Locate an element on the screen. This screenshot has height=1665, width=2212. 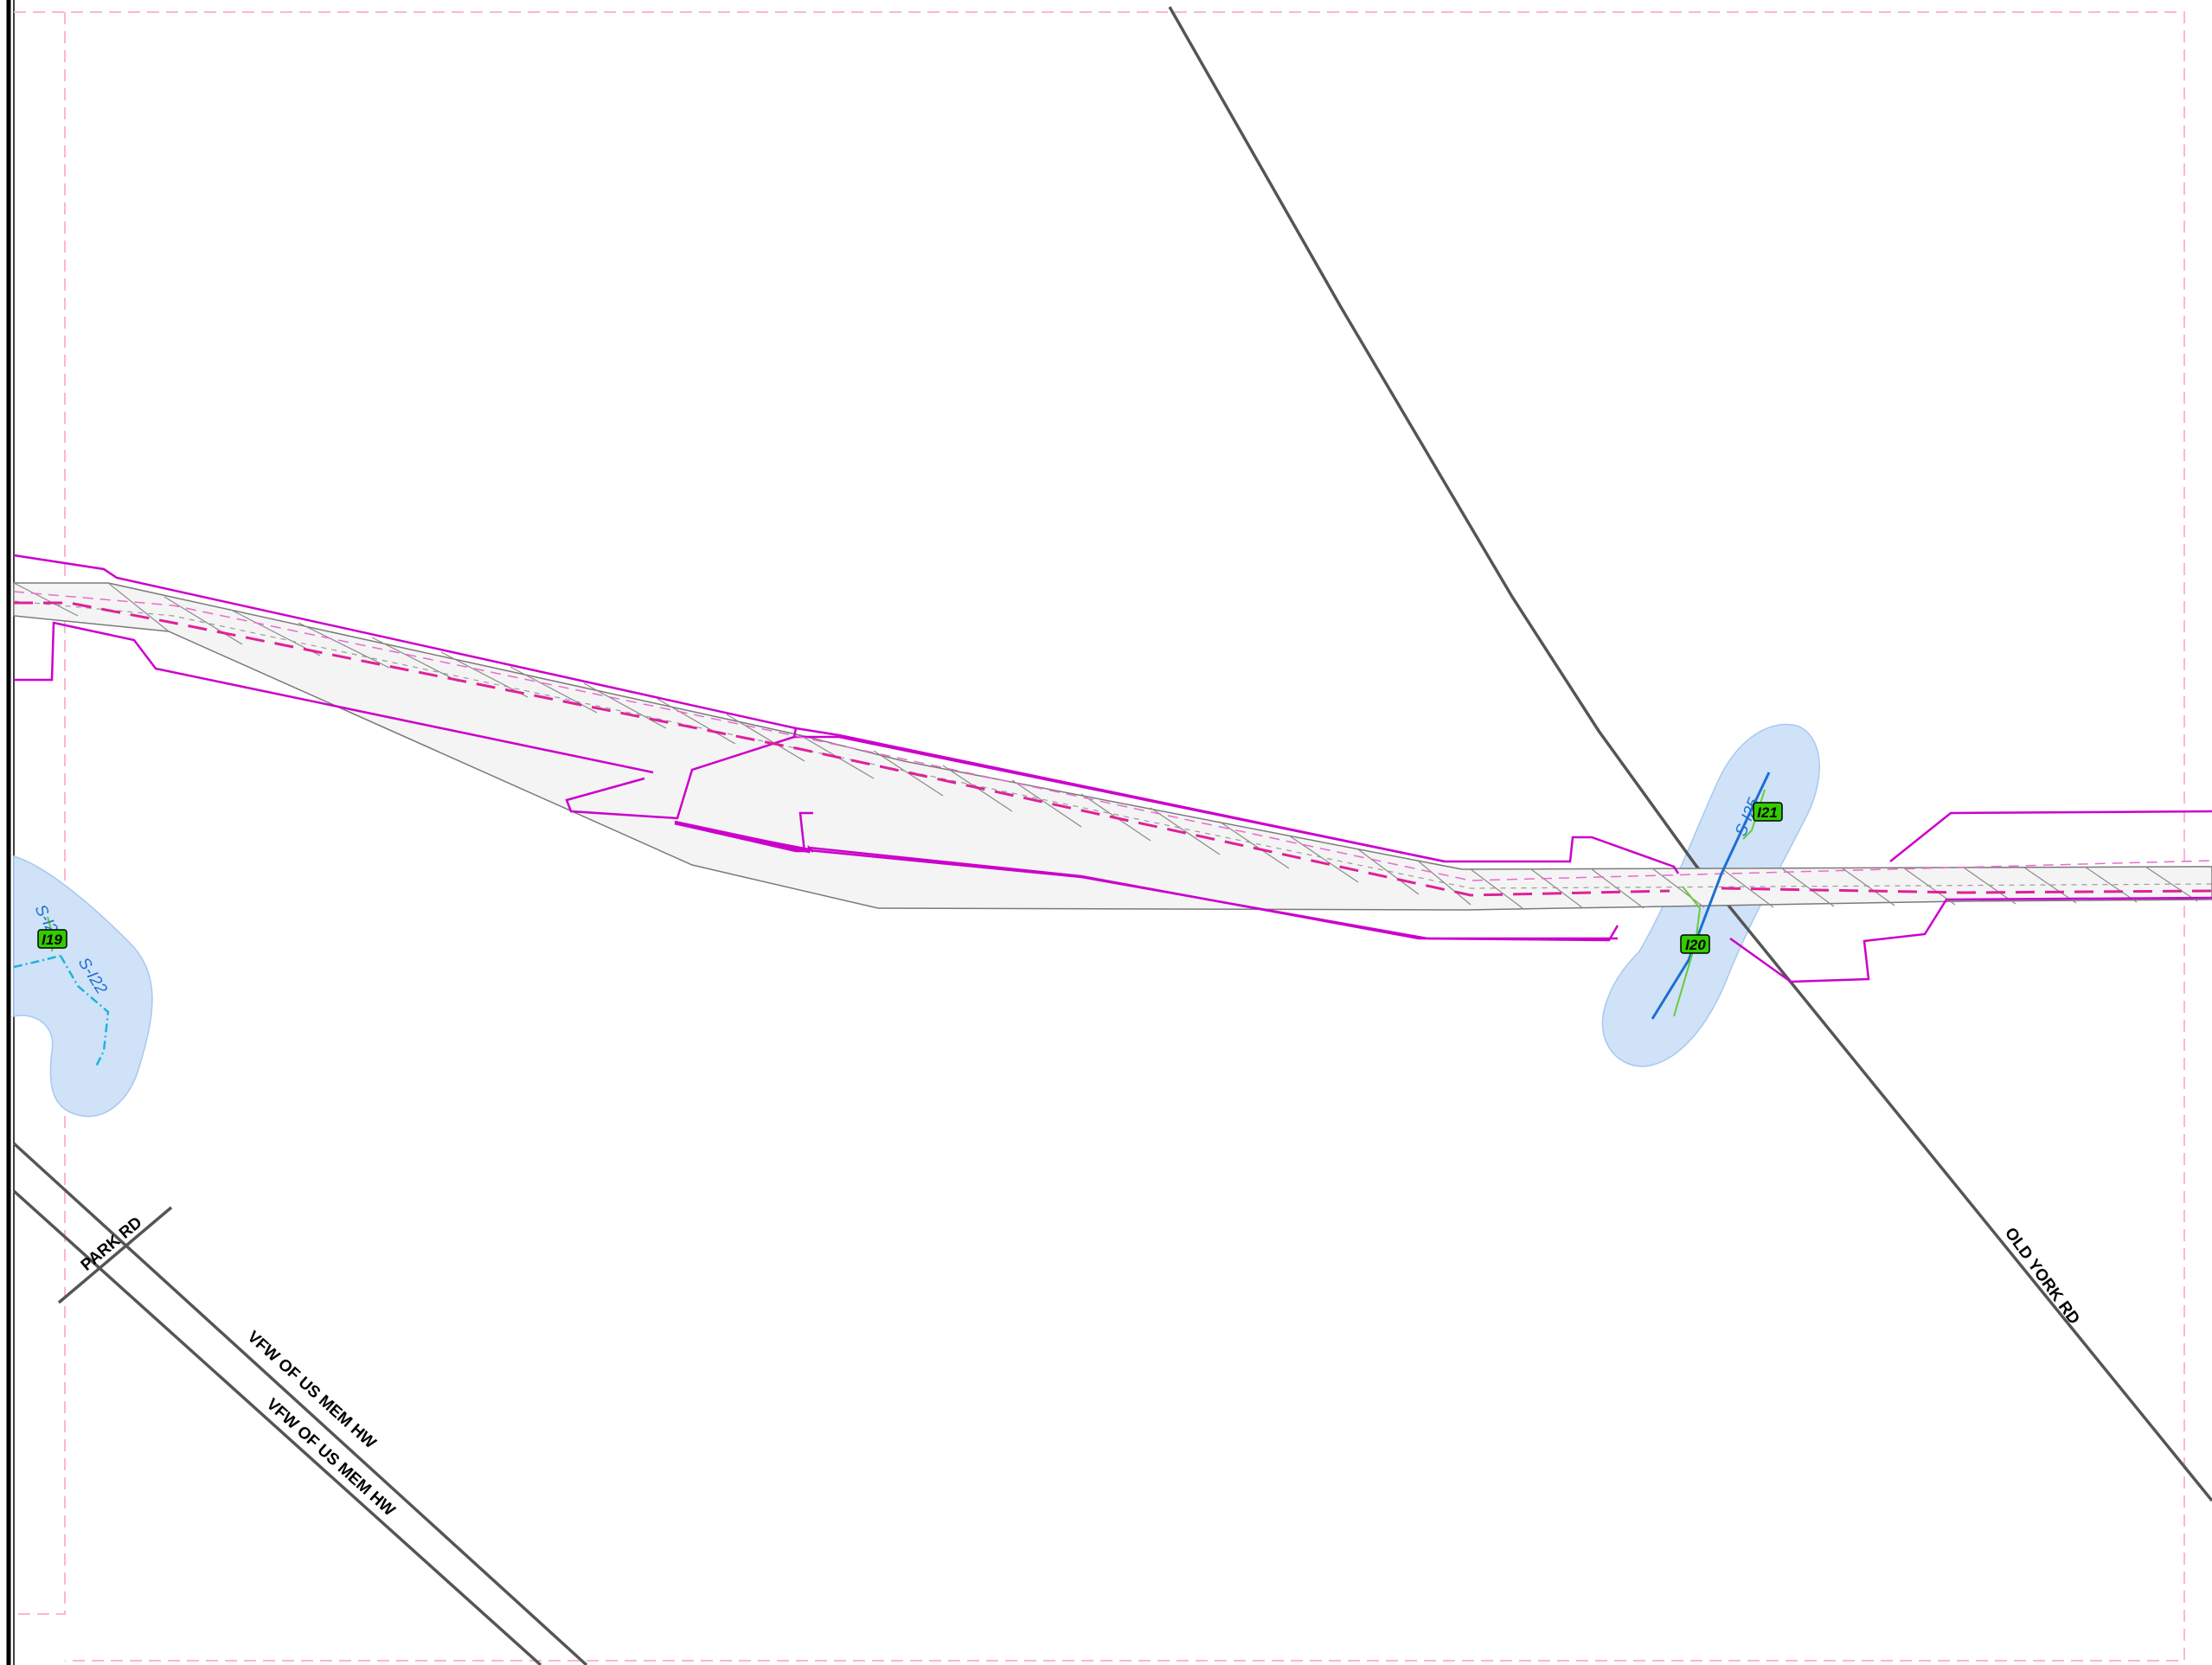
road-label-park-rd: PARK RD is located at coordinates (112, 1244).